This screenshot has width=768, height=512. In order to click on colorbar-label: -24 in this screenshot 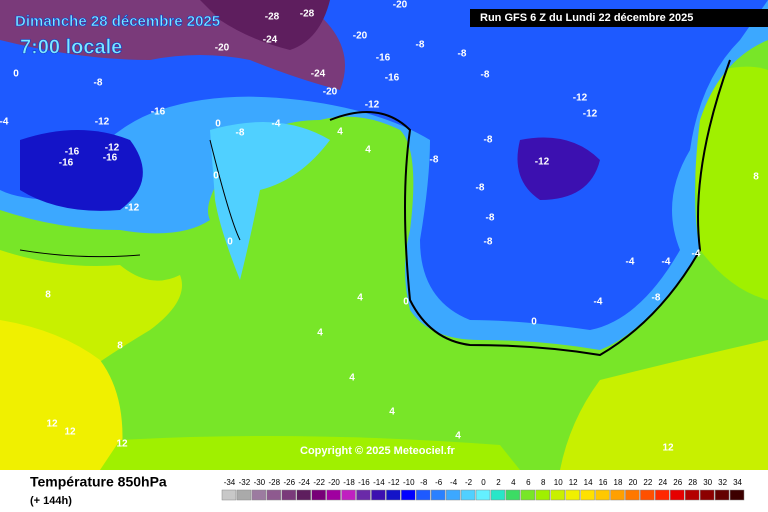, I will do `click(304, 482)`.